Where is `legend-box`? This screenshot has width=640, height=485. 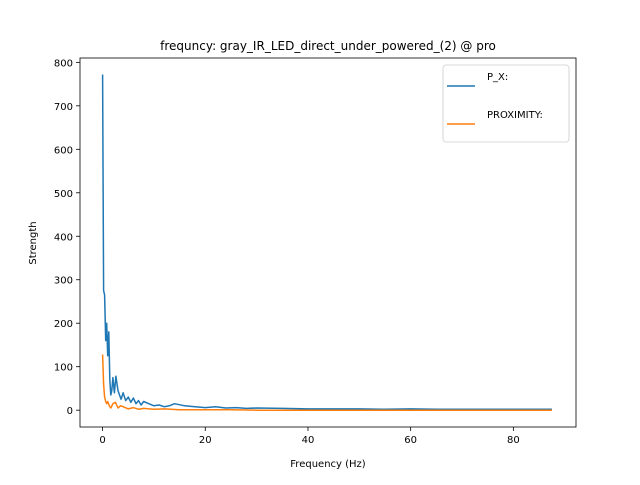 legend-box is located at coordinates (506, 103).